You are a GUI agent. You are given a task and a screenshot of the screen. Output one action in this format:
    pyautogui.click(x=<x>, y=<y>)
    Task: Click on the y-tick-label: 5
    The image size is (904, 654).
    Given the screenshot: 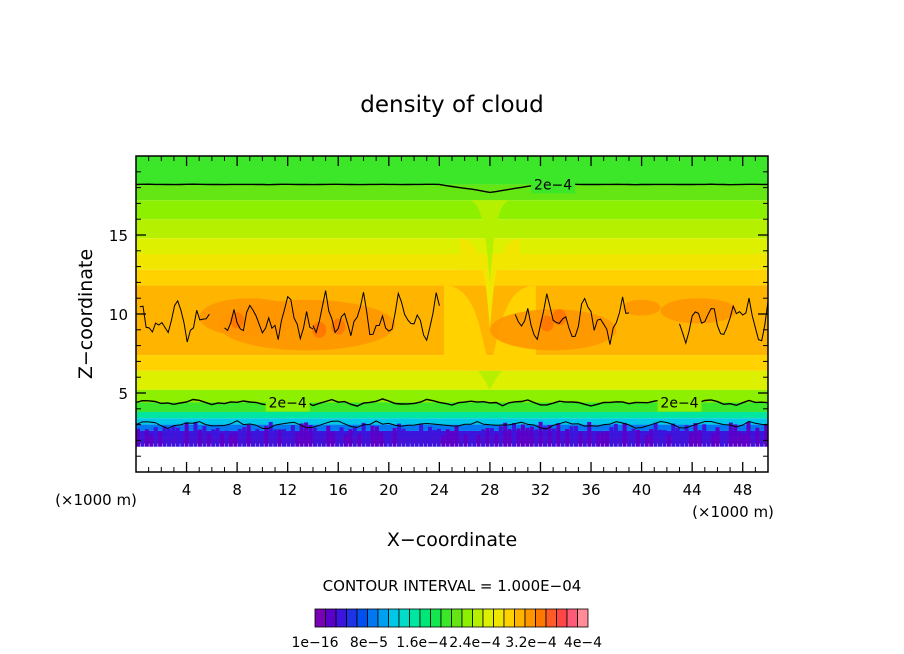 What is the action you would take?
    pyautogui.click(x=123, y=394)
    